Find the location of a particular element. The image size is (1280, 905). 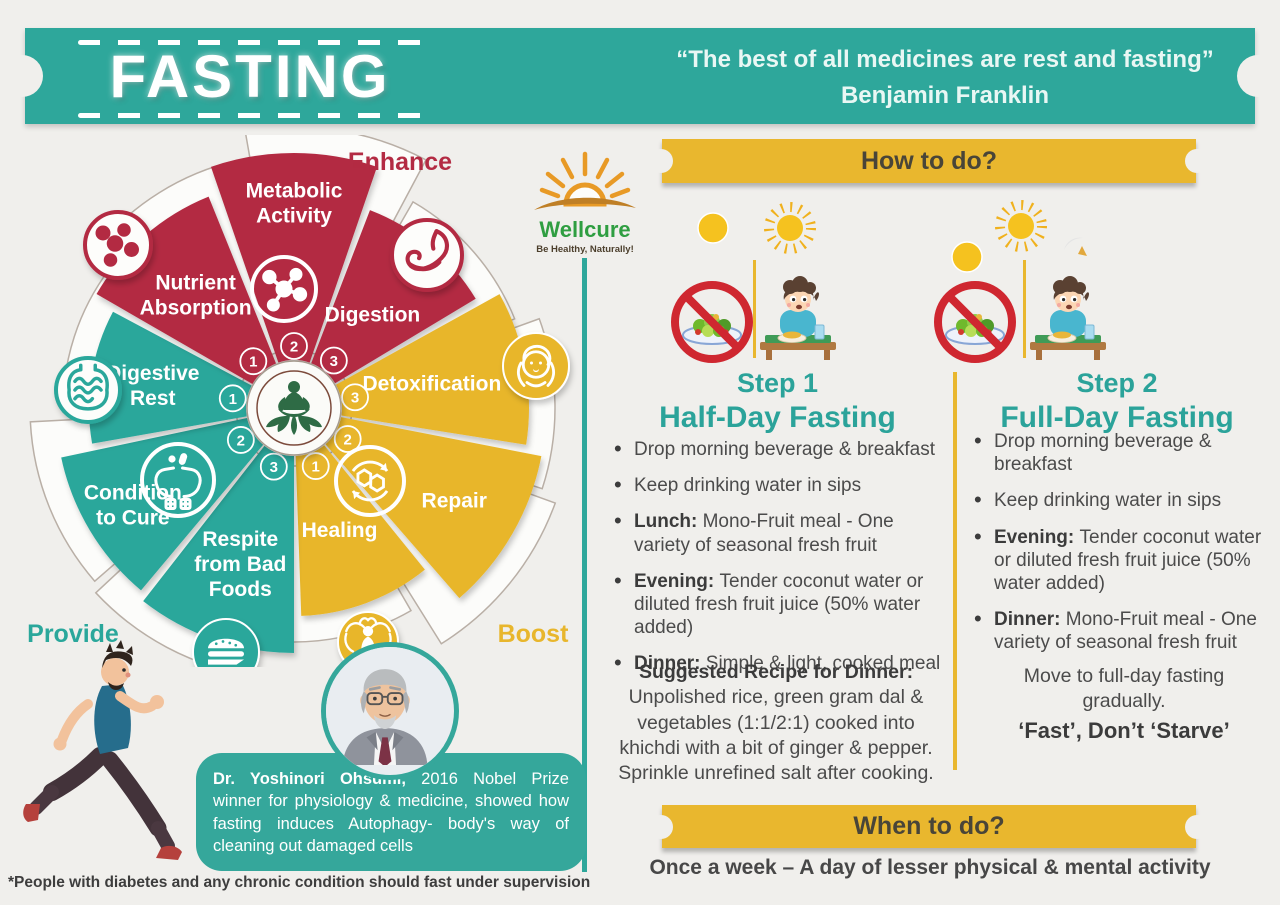

wheel-wedge-digestive-rest is located at coordinates (170, 377).